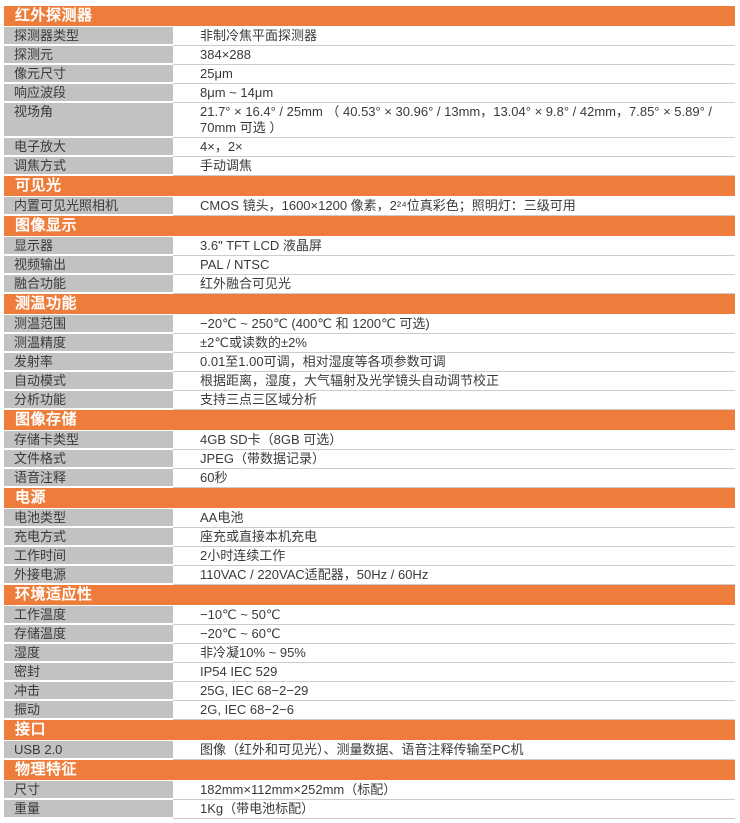 The height and width of the screenshot is (823, 740). What do you see at coordinates (454, 575) in the screenshot?
I see `spec-row-value: 110VAC / 220VAC适配器，50Hz / 60Hz` at bounding box center [454, 575].